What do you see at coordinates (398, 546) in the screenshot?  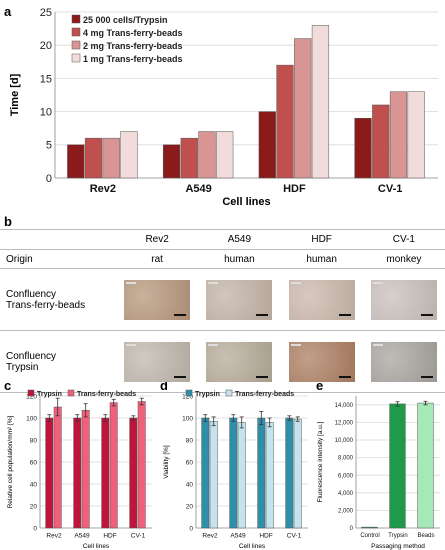 I see `x-axis-label: Passaging method` at bounding box center [398, 546].